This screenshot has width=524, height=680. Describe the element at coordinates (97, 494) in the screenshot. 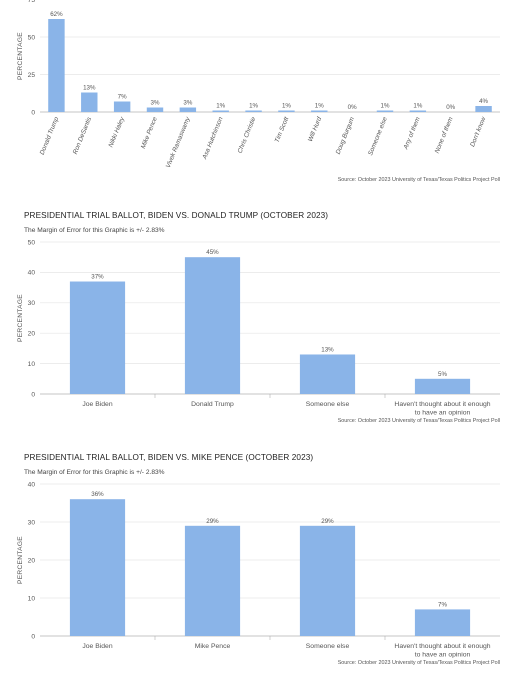

I see `data-label: 36%` at that location.